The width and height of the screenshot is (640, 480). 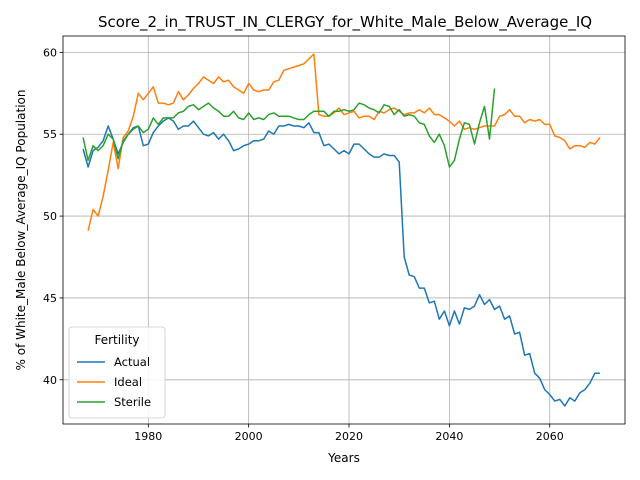 I want to click on y-tick-label: 45, so click(x=50, y=298).